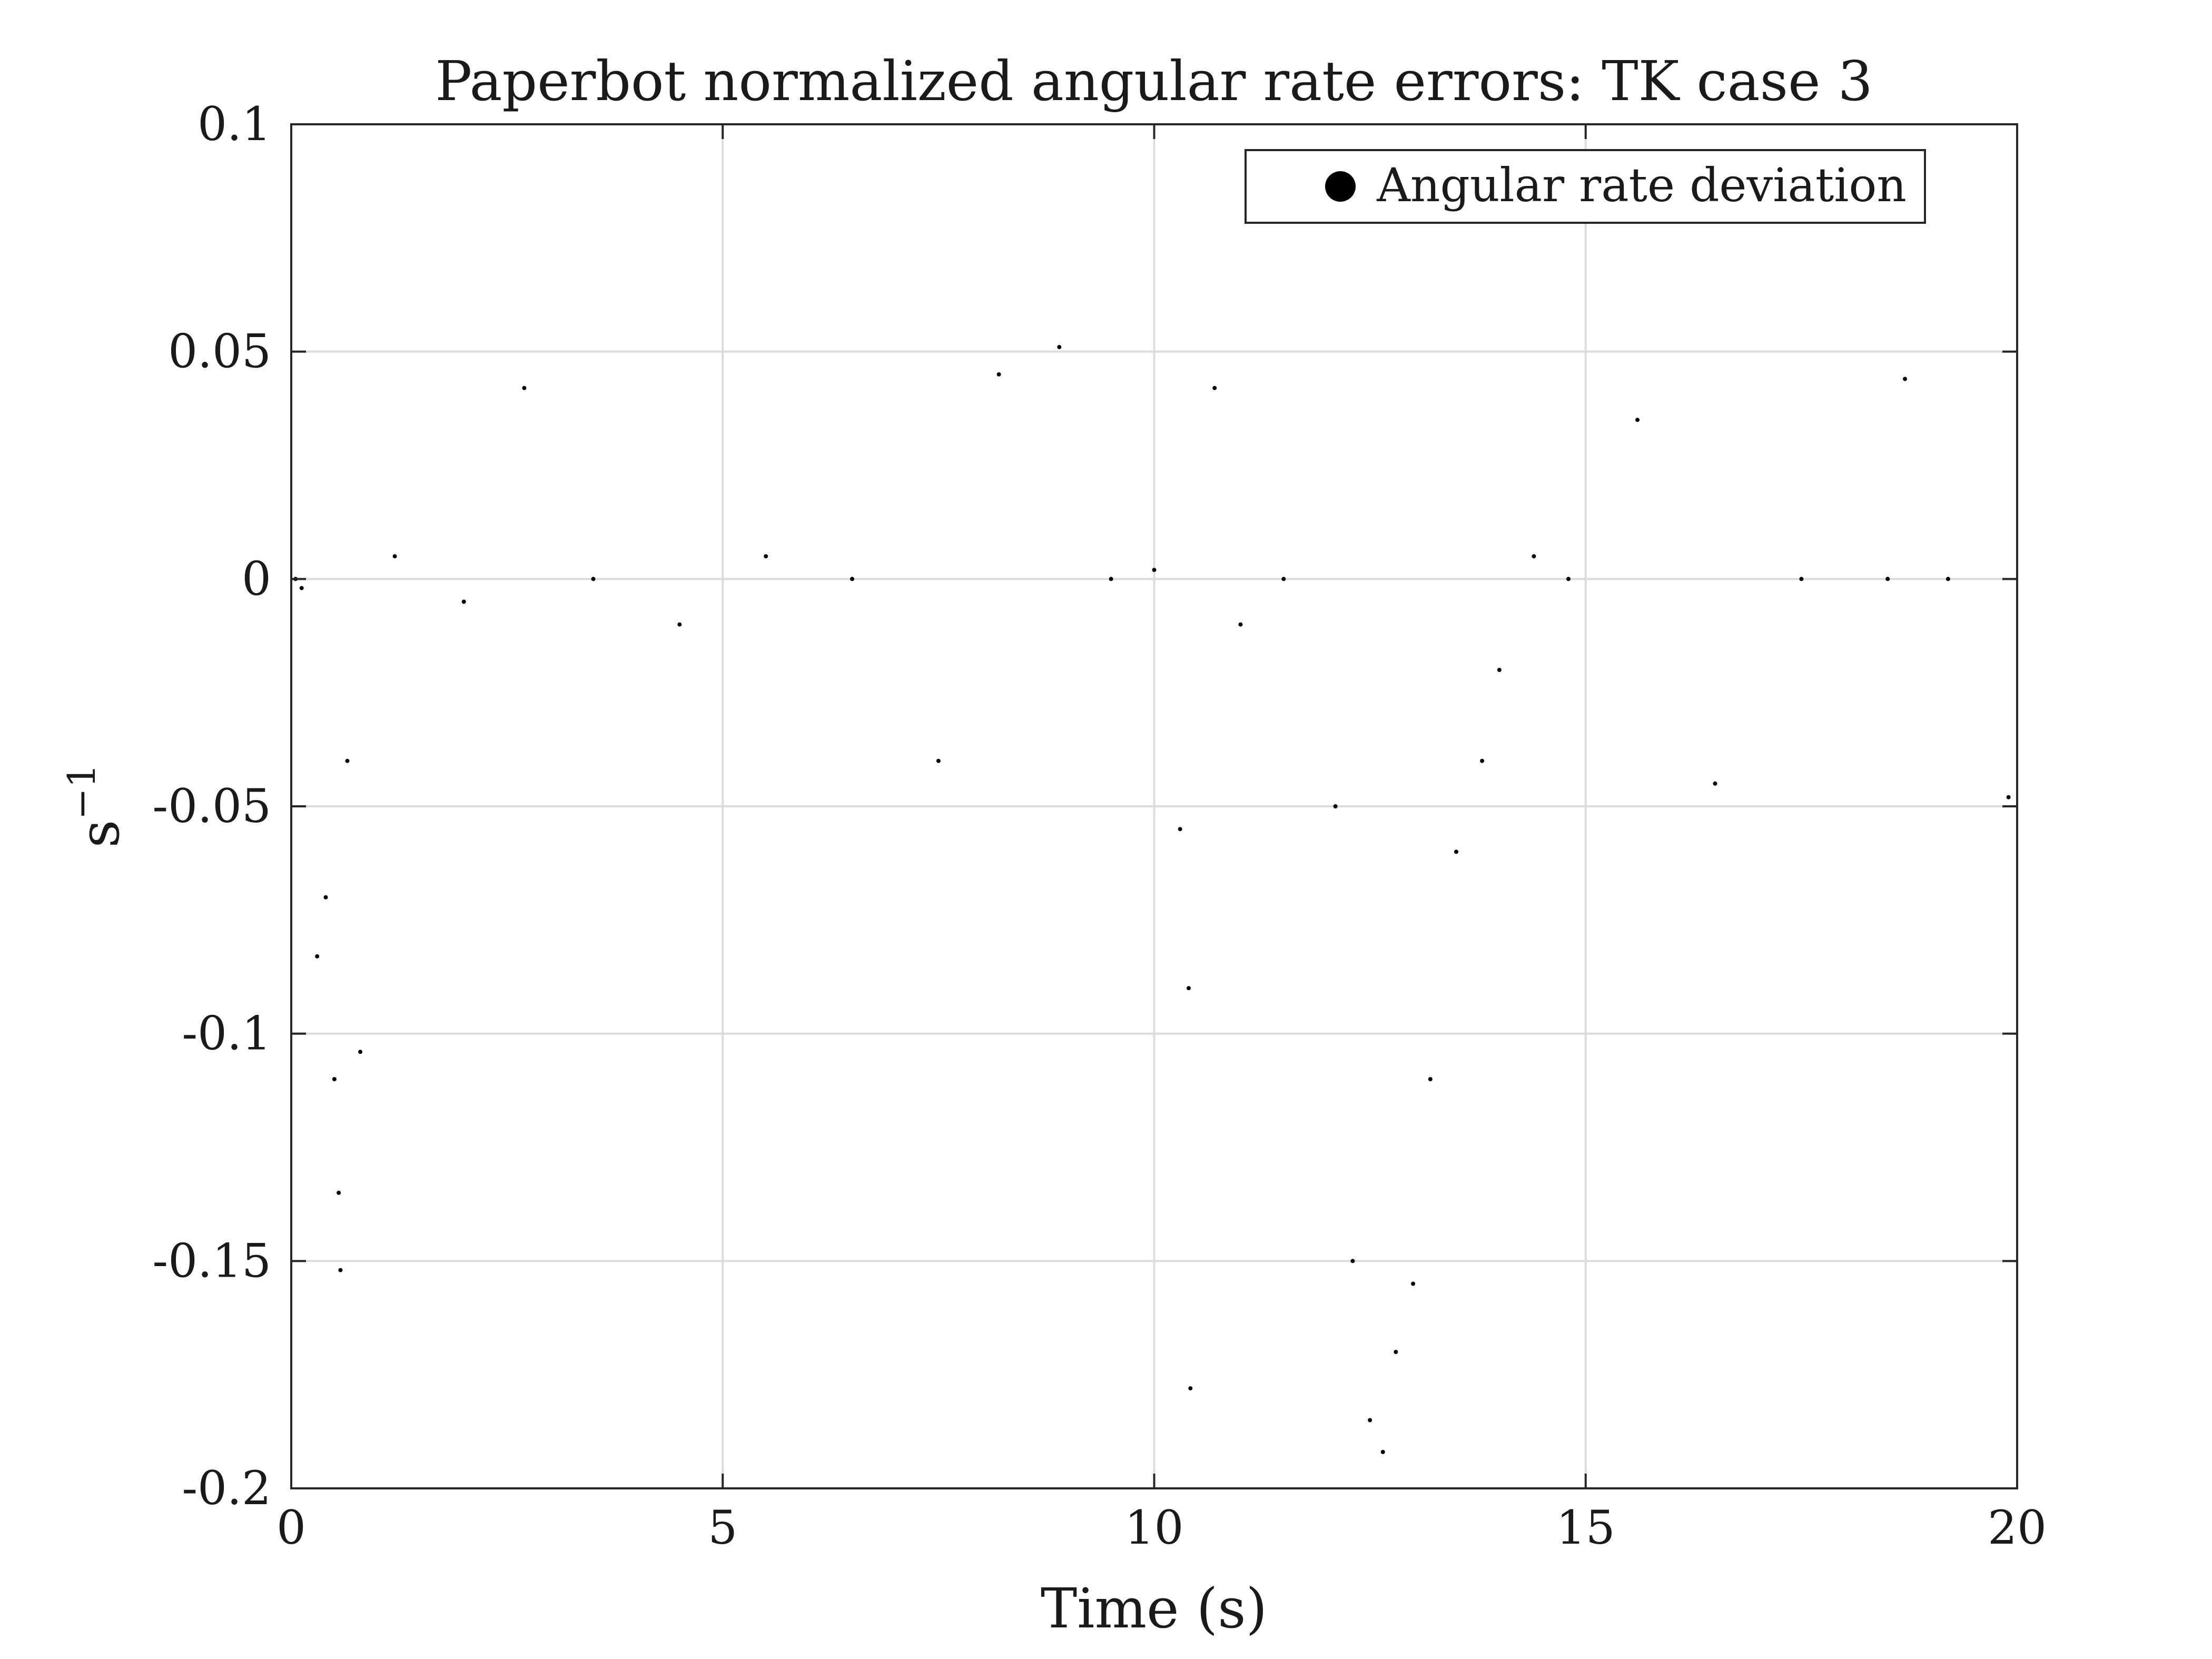 Image resolution: width=2212 pixels, height=1659 pixels. What do you see at coordinates (1641, 185) in the screenshot?
I see `legend-label-angular-rate-deviation: Angular rate deviation` at bounding box center [1641, 185].